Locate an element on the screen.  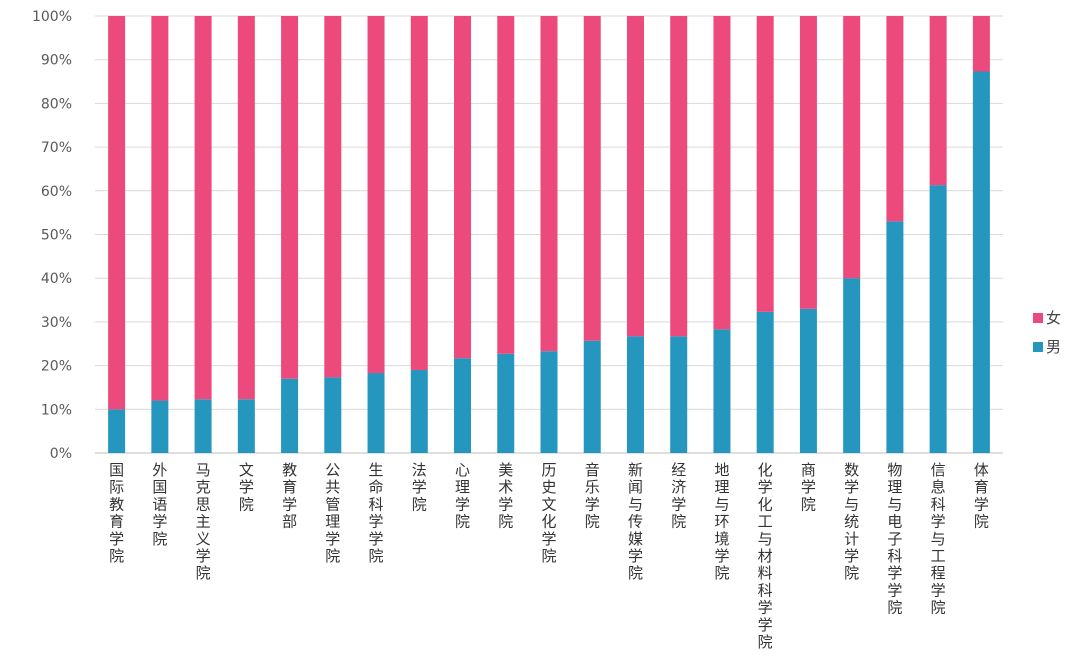
legend: 女男 is located at coordinates (1047, 332).